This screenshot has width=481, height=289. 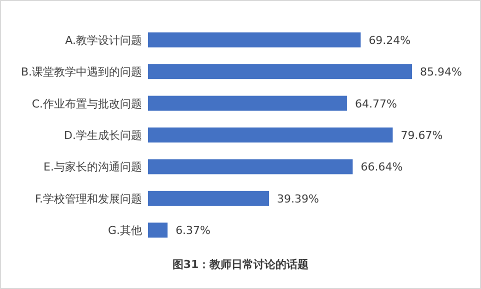 I want to click on y-tick-label: C.作业布置与批改问题, so click(x=87, y=103).